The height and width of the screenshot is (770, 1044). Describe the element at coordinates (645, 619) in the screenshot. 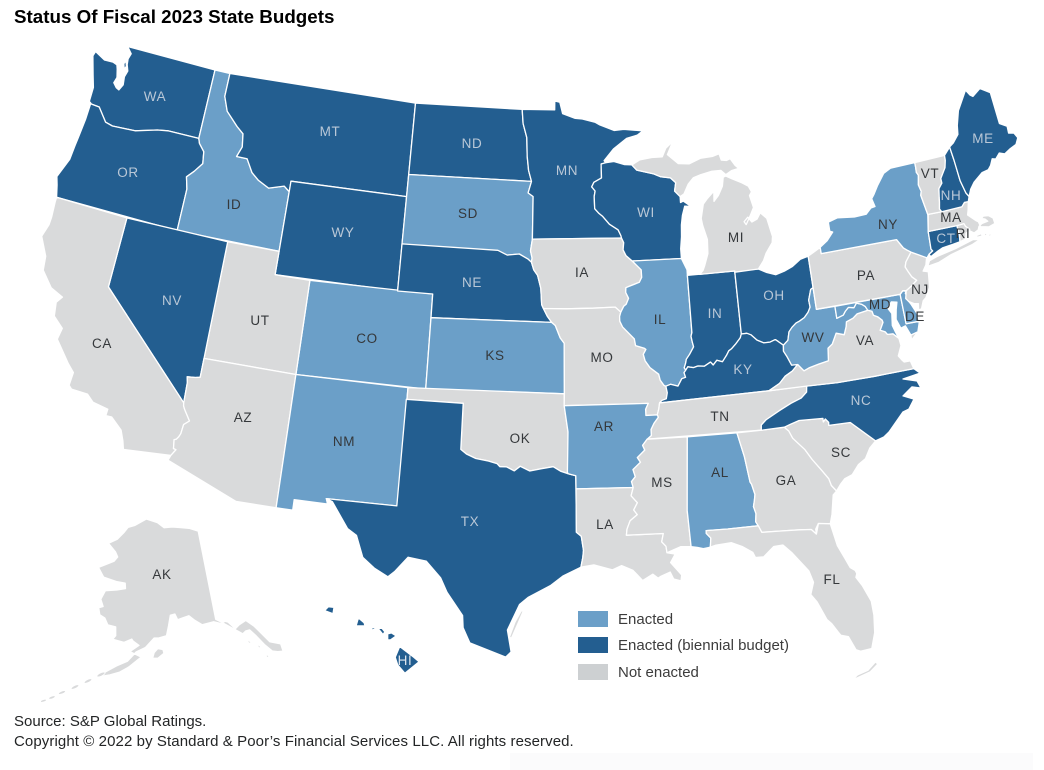

I see `svg-text: Enacted` at that location.